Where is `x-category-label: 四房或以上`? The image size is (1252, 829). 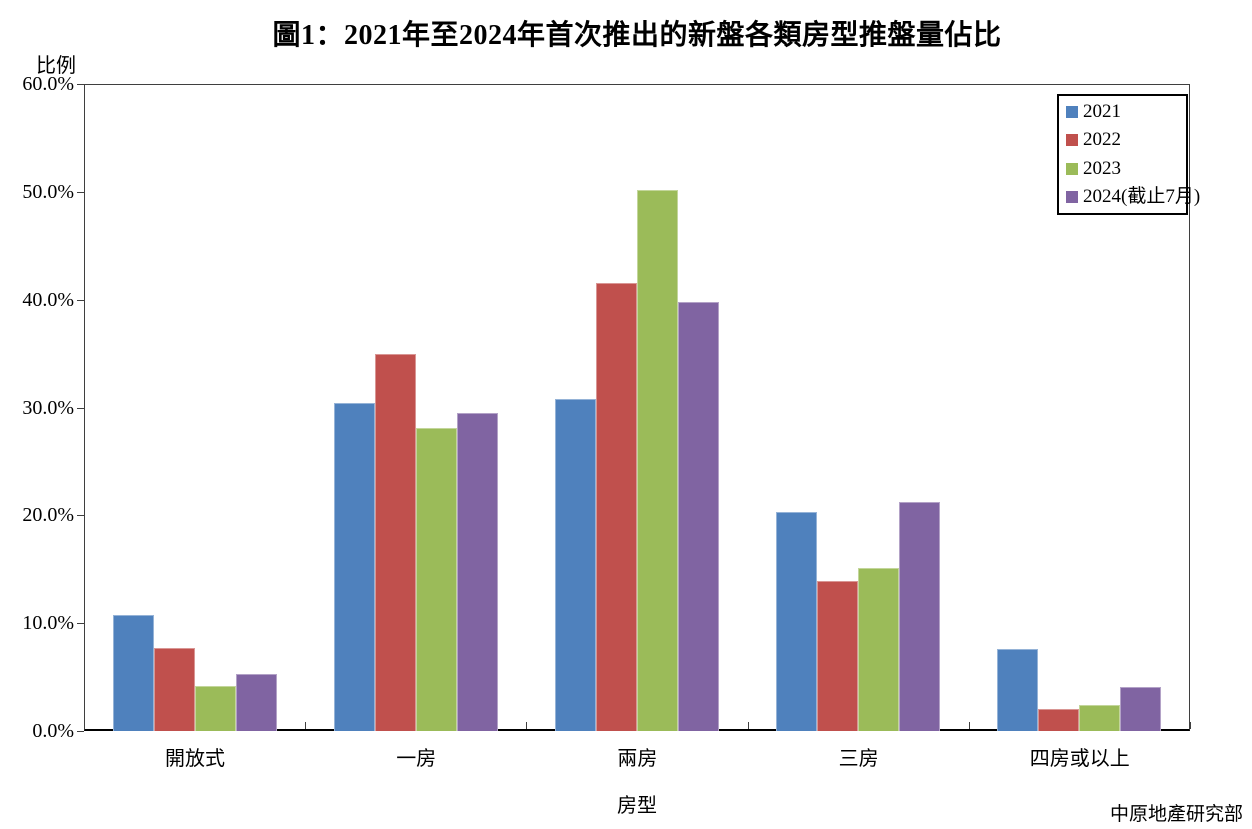
x-category-label: 四房或以上 is located at coordinates (1079, 759).